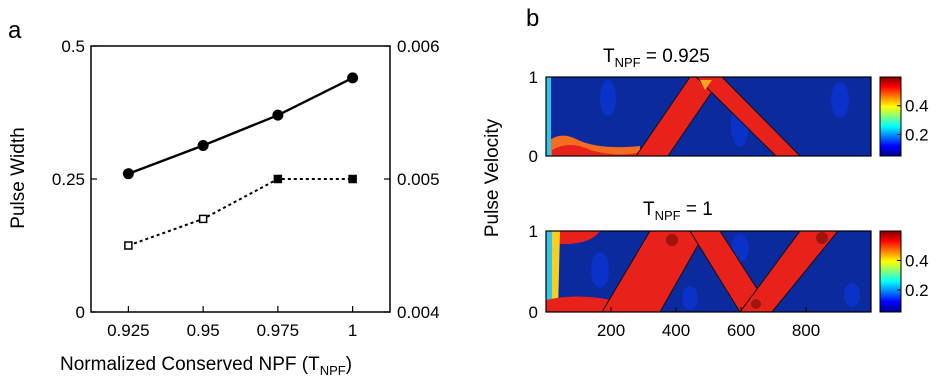  I want to click on heatmap-bottom, so click(708, 271).